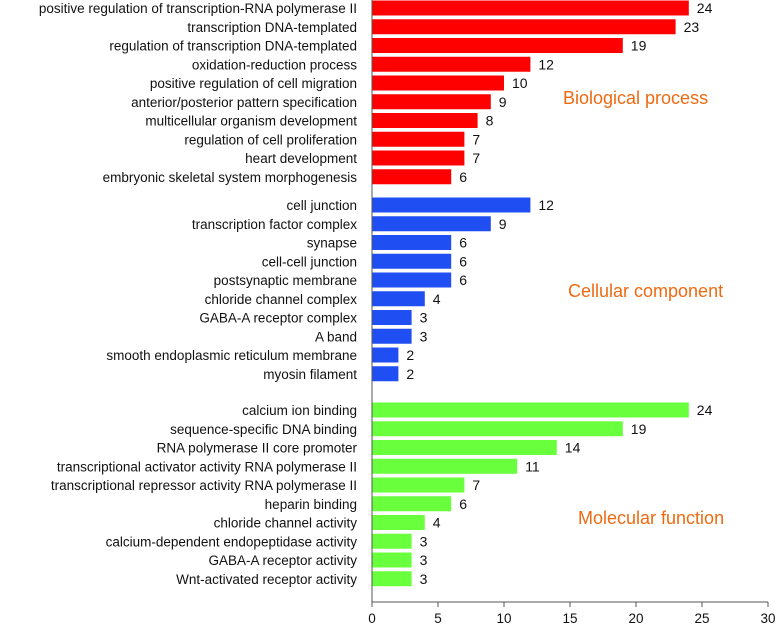 The image size is (778, 625). Describe the element at coordinates (310, 374) in the screenshot. I see `category-label: myosin filament` at that location.